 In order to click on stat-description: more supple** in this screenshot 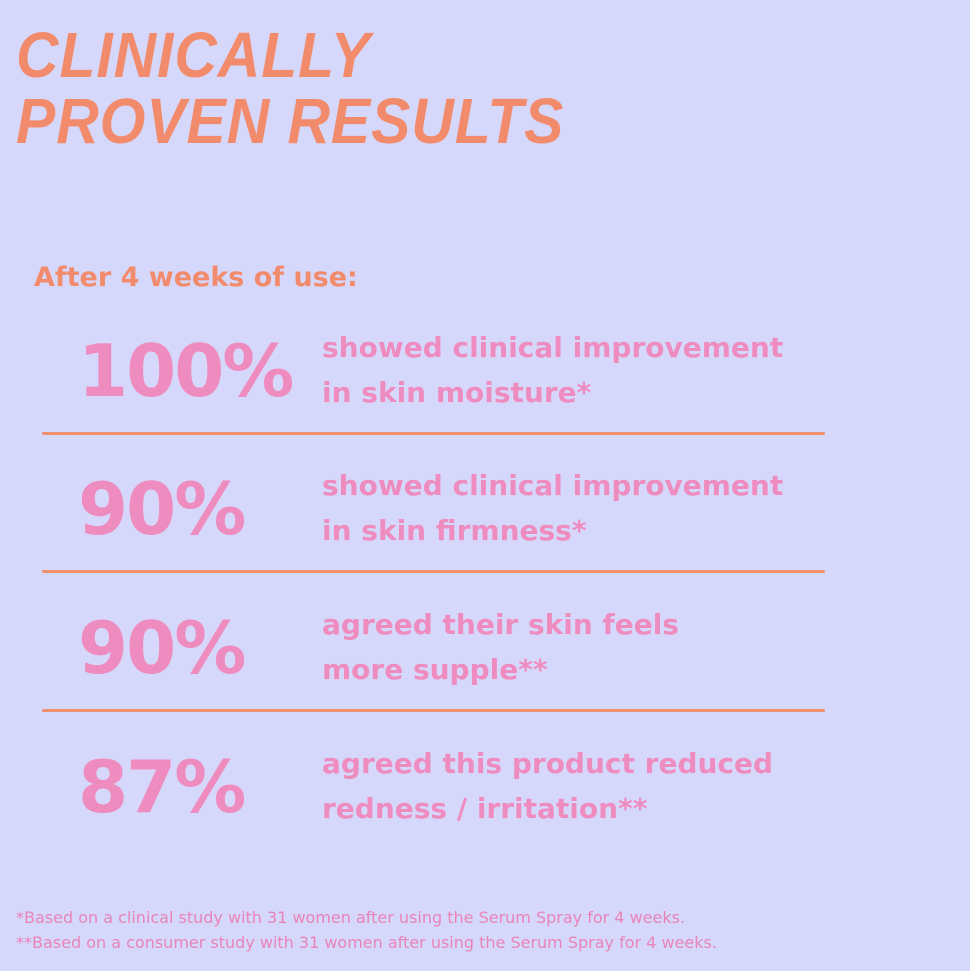, I will do `click(435, 669)`.